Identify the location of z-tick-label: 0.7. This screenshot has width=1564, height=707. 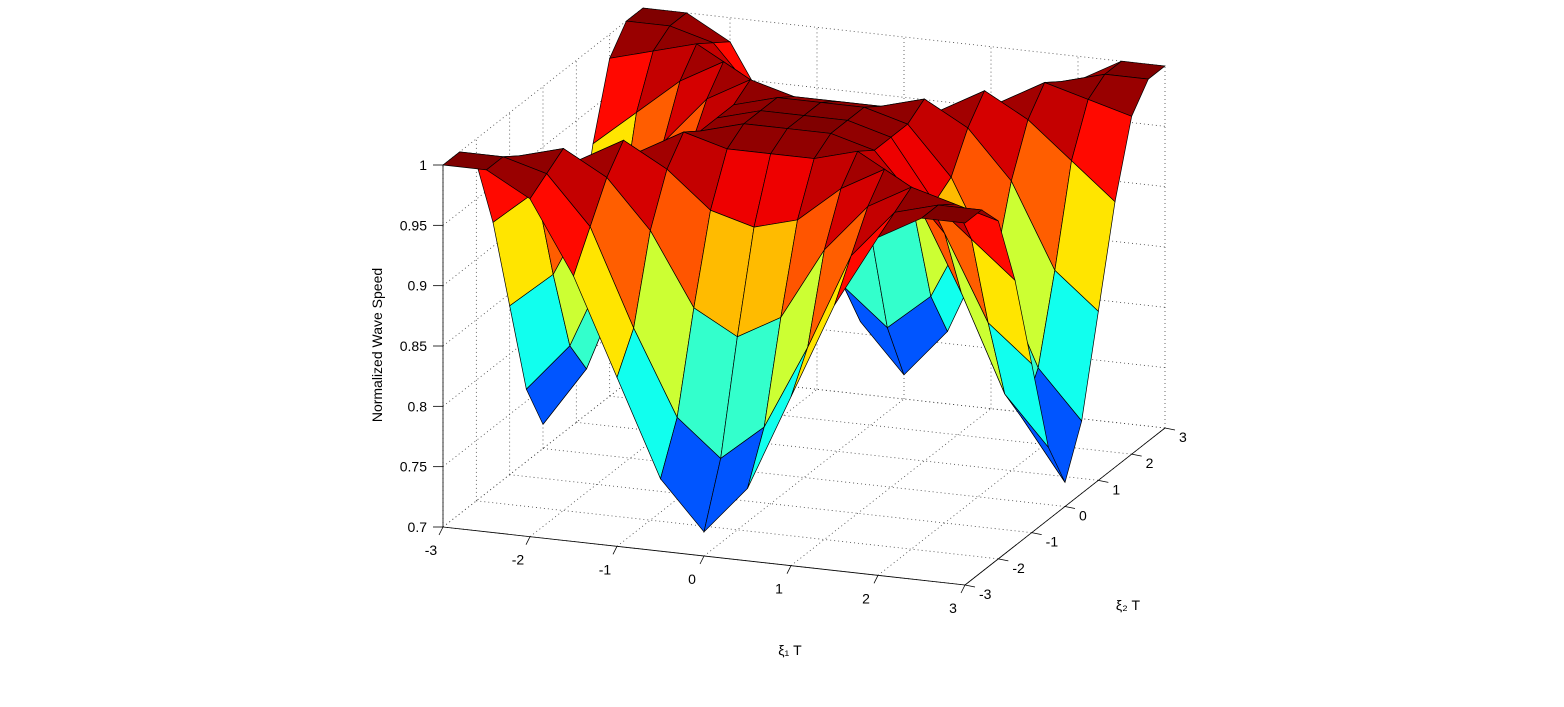
(418, 527).